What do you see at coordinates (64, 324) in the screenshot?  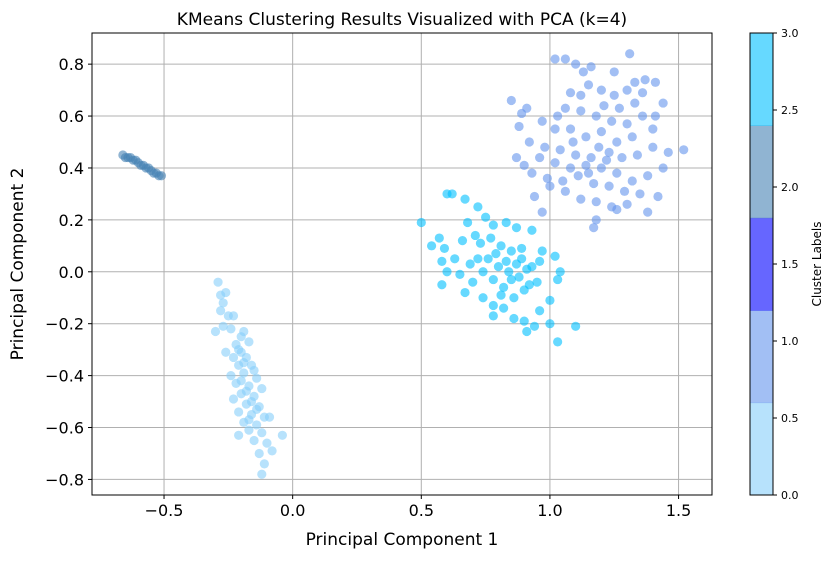 I see `y-tick-label: −0.2` at bounding box center [64, 324].